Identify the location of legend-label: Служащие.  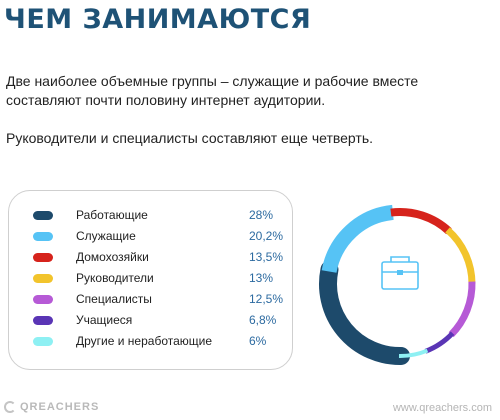
(106, 236).